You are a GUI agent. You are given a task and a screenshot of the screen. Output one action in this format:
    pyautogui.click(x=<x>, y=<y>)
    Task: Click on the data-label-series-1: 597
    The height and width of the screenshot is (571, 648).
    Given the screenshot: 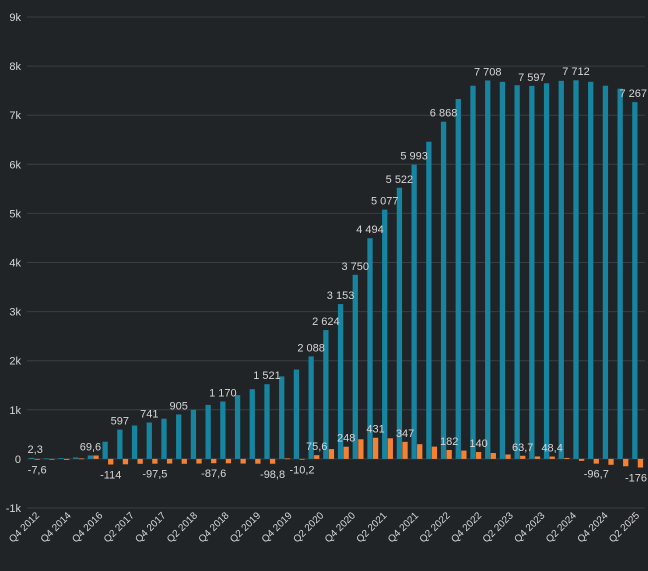 What is the action you would take?
    pyautogui.click(x=120, y=422)
    